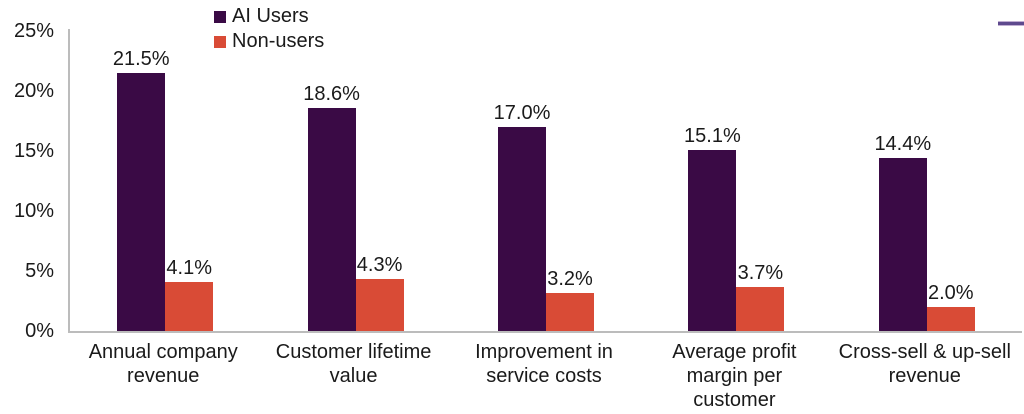  What do you see at coordinates (163, 364) in the screenshot?
I see `category-label-0: Annual company revenue` at bounding box center [163, 364].